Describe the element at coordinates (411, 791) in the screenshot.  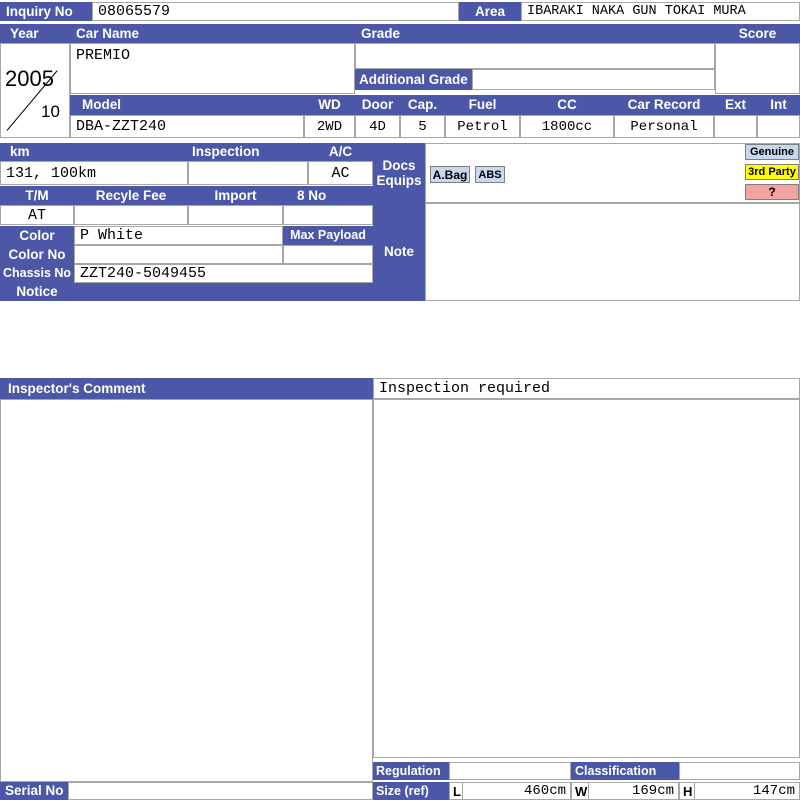
I see `size-ref-label: Size (ref)` at that location.